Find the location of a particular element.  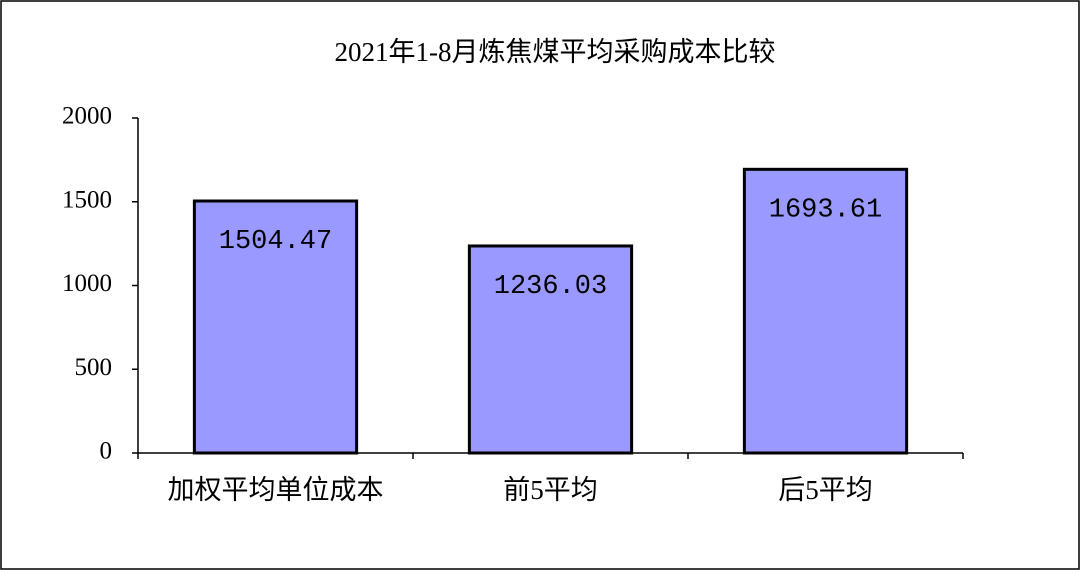

x-tick-label: 后5平均 is located at coordinates (825, 490).